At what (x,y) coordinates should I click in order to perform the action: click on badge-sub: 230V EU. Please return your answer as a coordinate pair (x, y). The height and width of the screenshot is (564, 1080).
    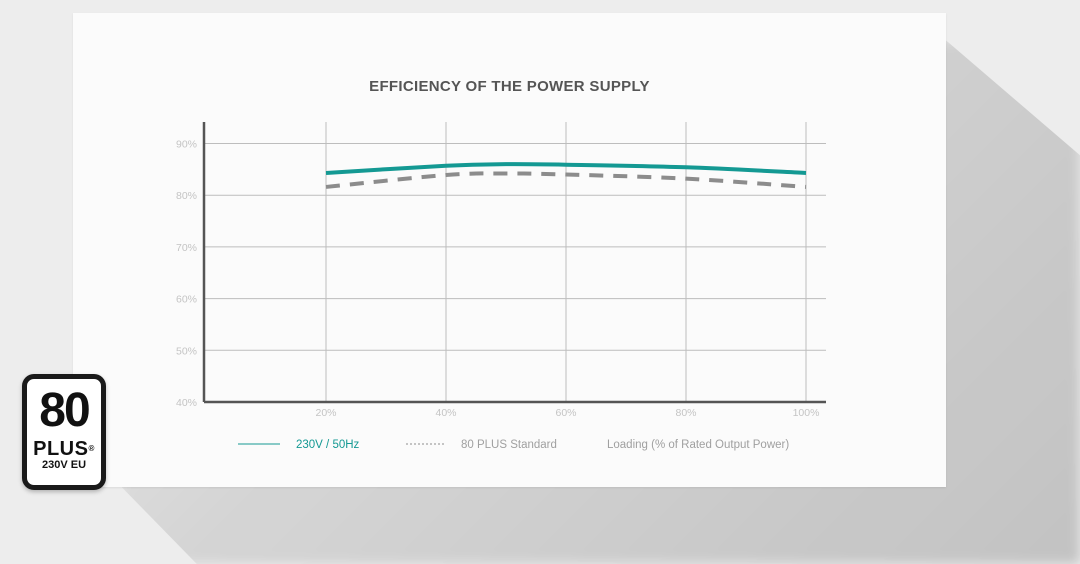
    Looking at the image, I should click on (64, 465).